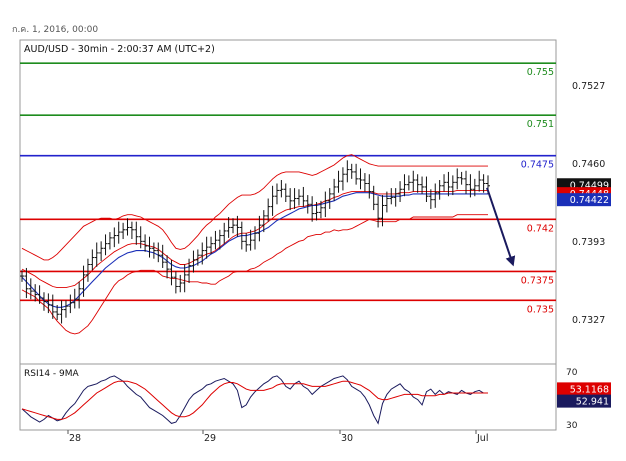 The width and height of the screenshot is (626, 461). What do you see at coordinates (537, 165) in the screenshot?
I see `level-label: 0.7475` at bounding box center [537, 165].